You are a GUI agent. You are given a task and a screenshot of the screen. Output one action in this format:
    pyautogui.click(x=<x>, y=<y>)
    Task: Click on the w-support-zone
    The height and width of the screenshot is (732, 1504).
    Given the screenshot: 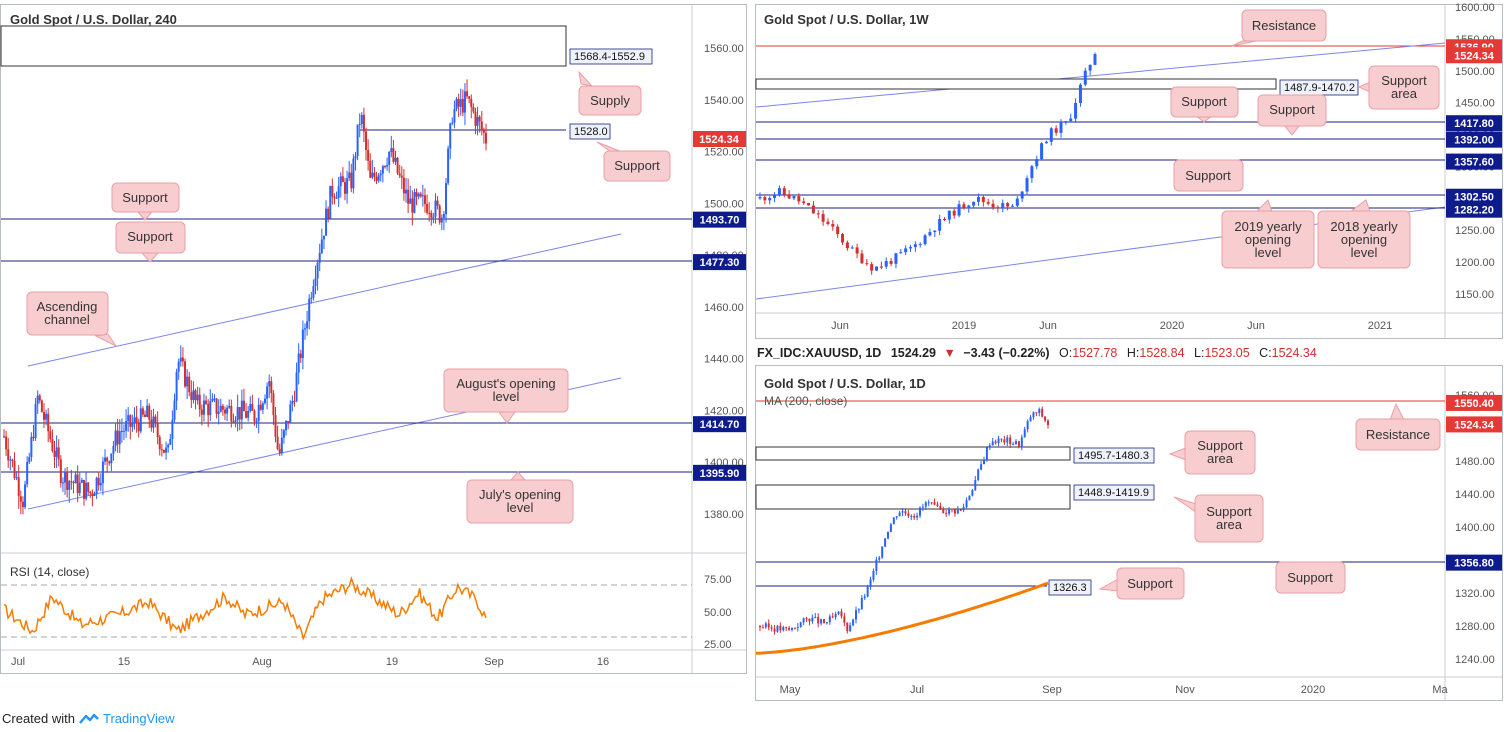 What is the action you would take?
    pyautogui.click(x=1016, y=84)
    